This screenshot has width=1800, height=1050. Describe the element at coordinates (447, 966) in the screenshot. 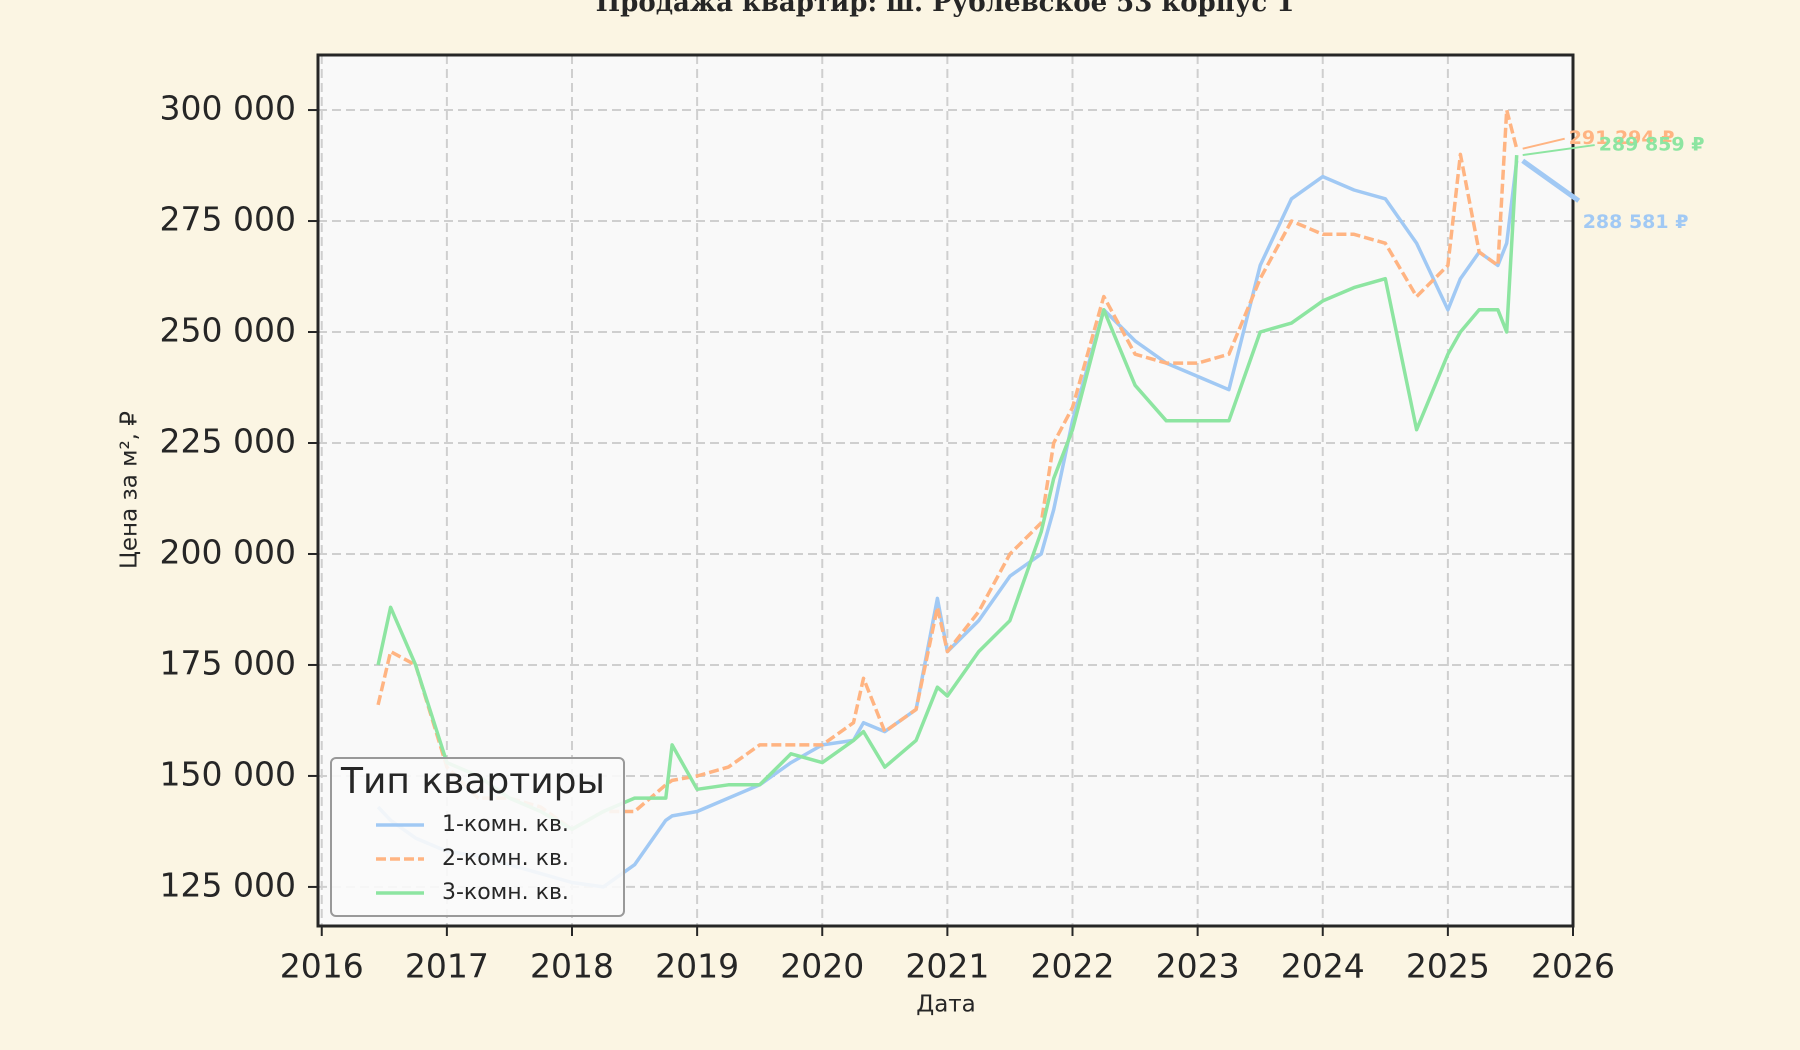

I see `x-tick-label: 2017` at that location.